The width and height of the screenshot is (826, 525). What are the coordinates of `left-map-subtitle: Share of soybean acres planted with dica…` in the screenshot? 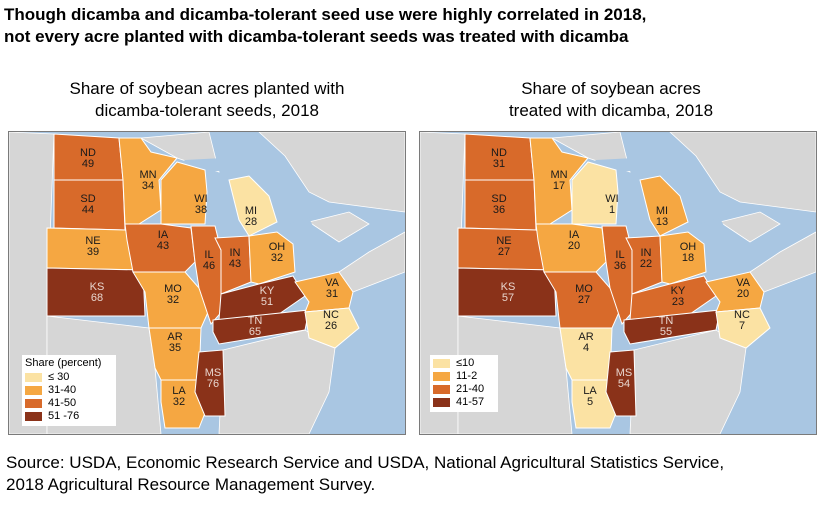 It's located at (207, 100).